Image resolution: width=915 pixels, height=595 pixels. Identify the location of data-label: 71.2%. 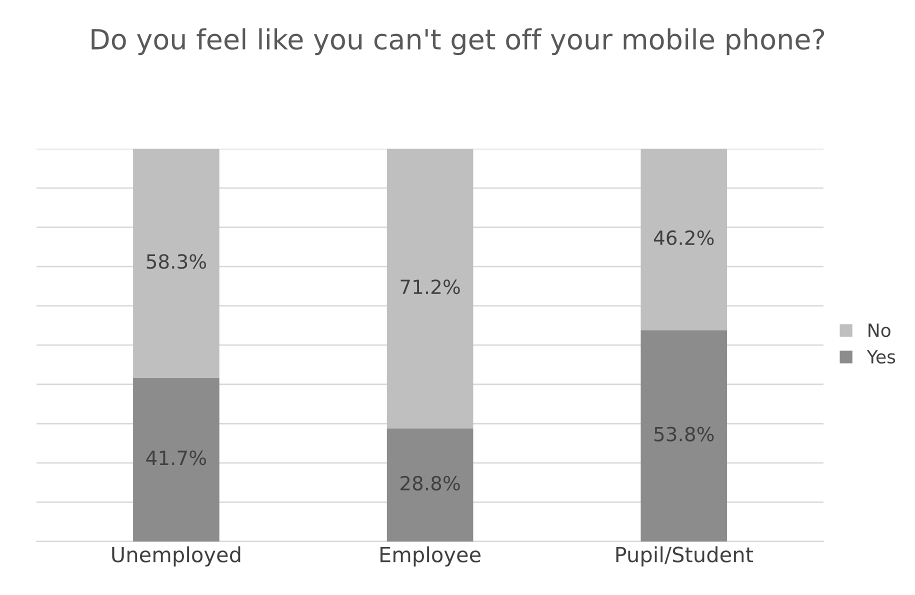
(430, 286).